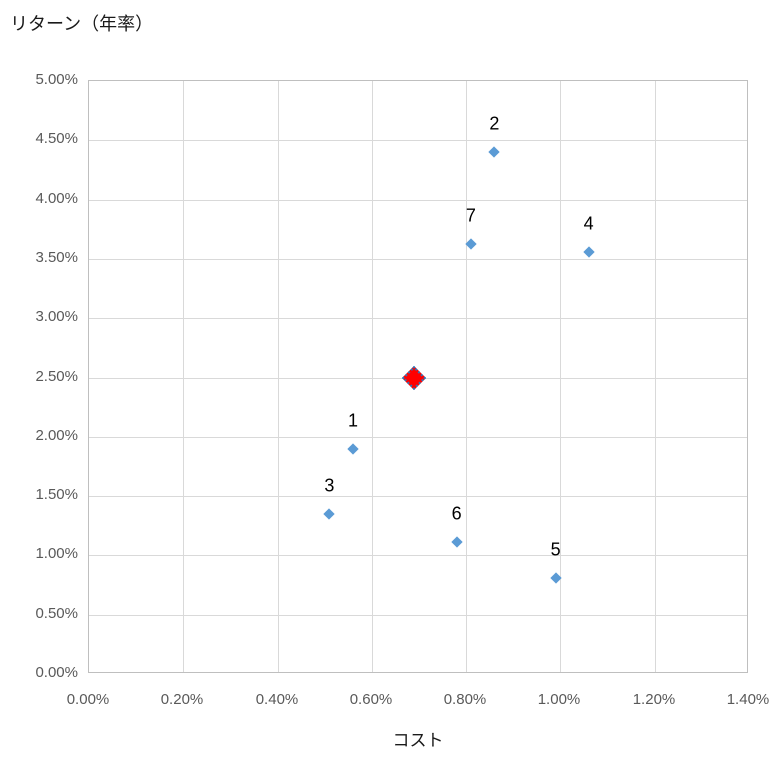 The width and height of the screenshot is (781, 763). Describe the element at coordinates (56, 376) in the screenshot. I see `y-tick-label: 2.50%` at that location.